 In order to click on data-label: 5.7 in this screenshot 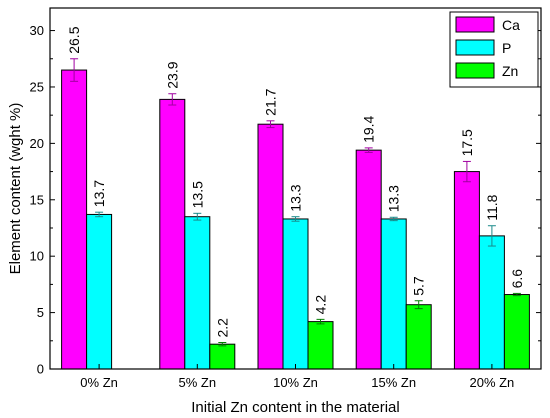, I will do `click(419, 286)`.